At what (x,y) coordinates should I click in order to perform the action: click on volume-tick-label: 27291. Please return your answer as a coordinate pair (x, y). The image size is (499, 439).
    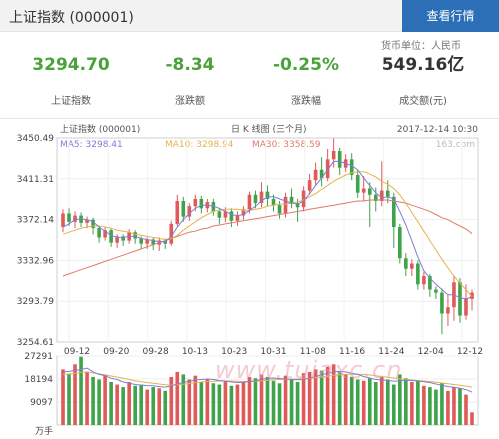
    Looking at the image, I should click on (38, 357).